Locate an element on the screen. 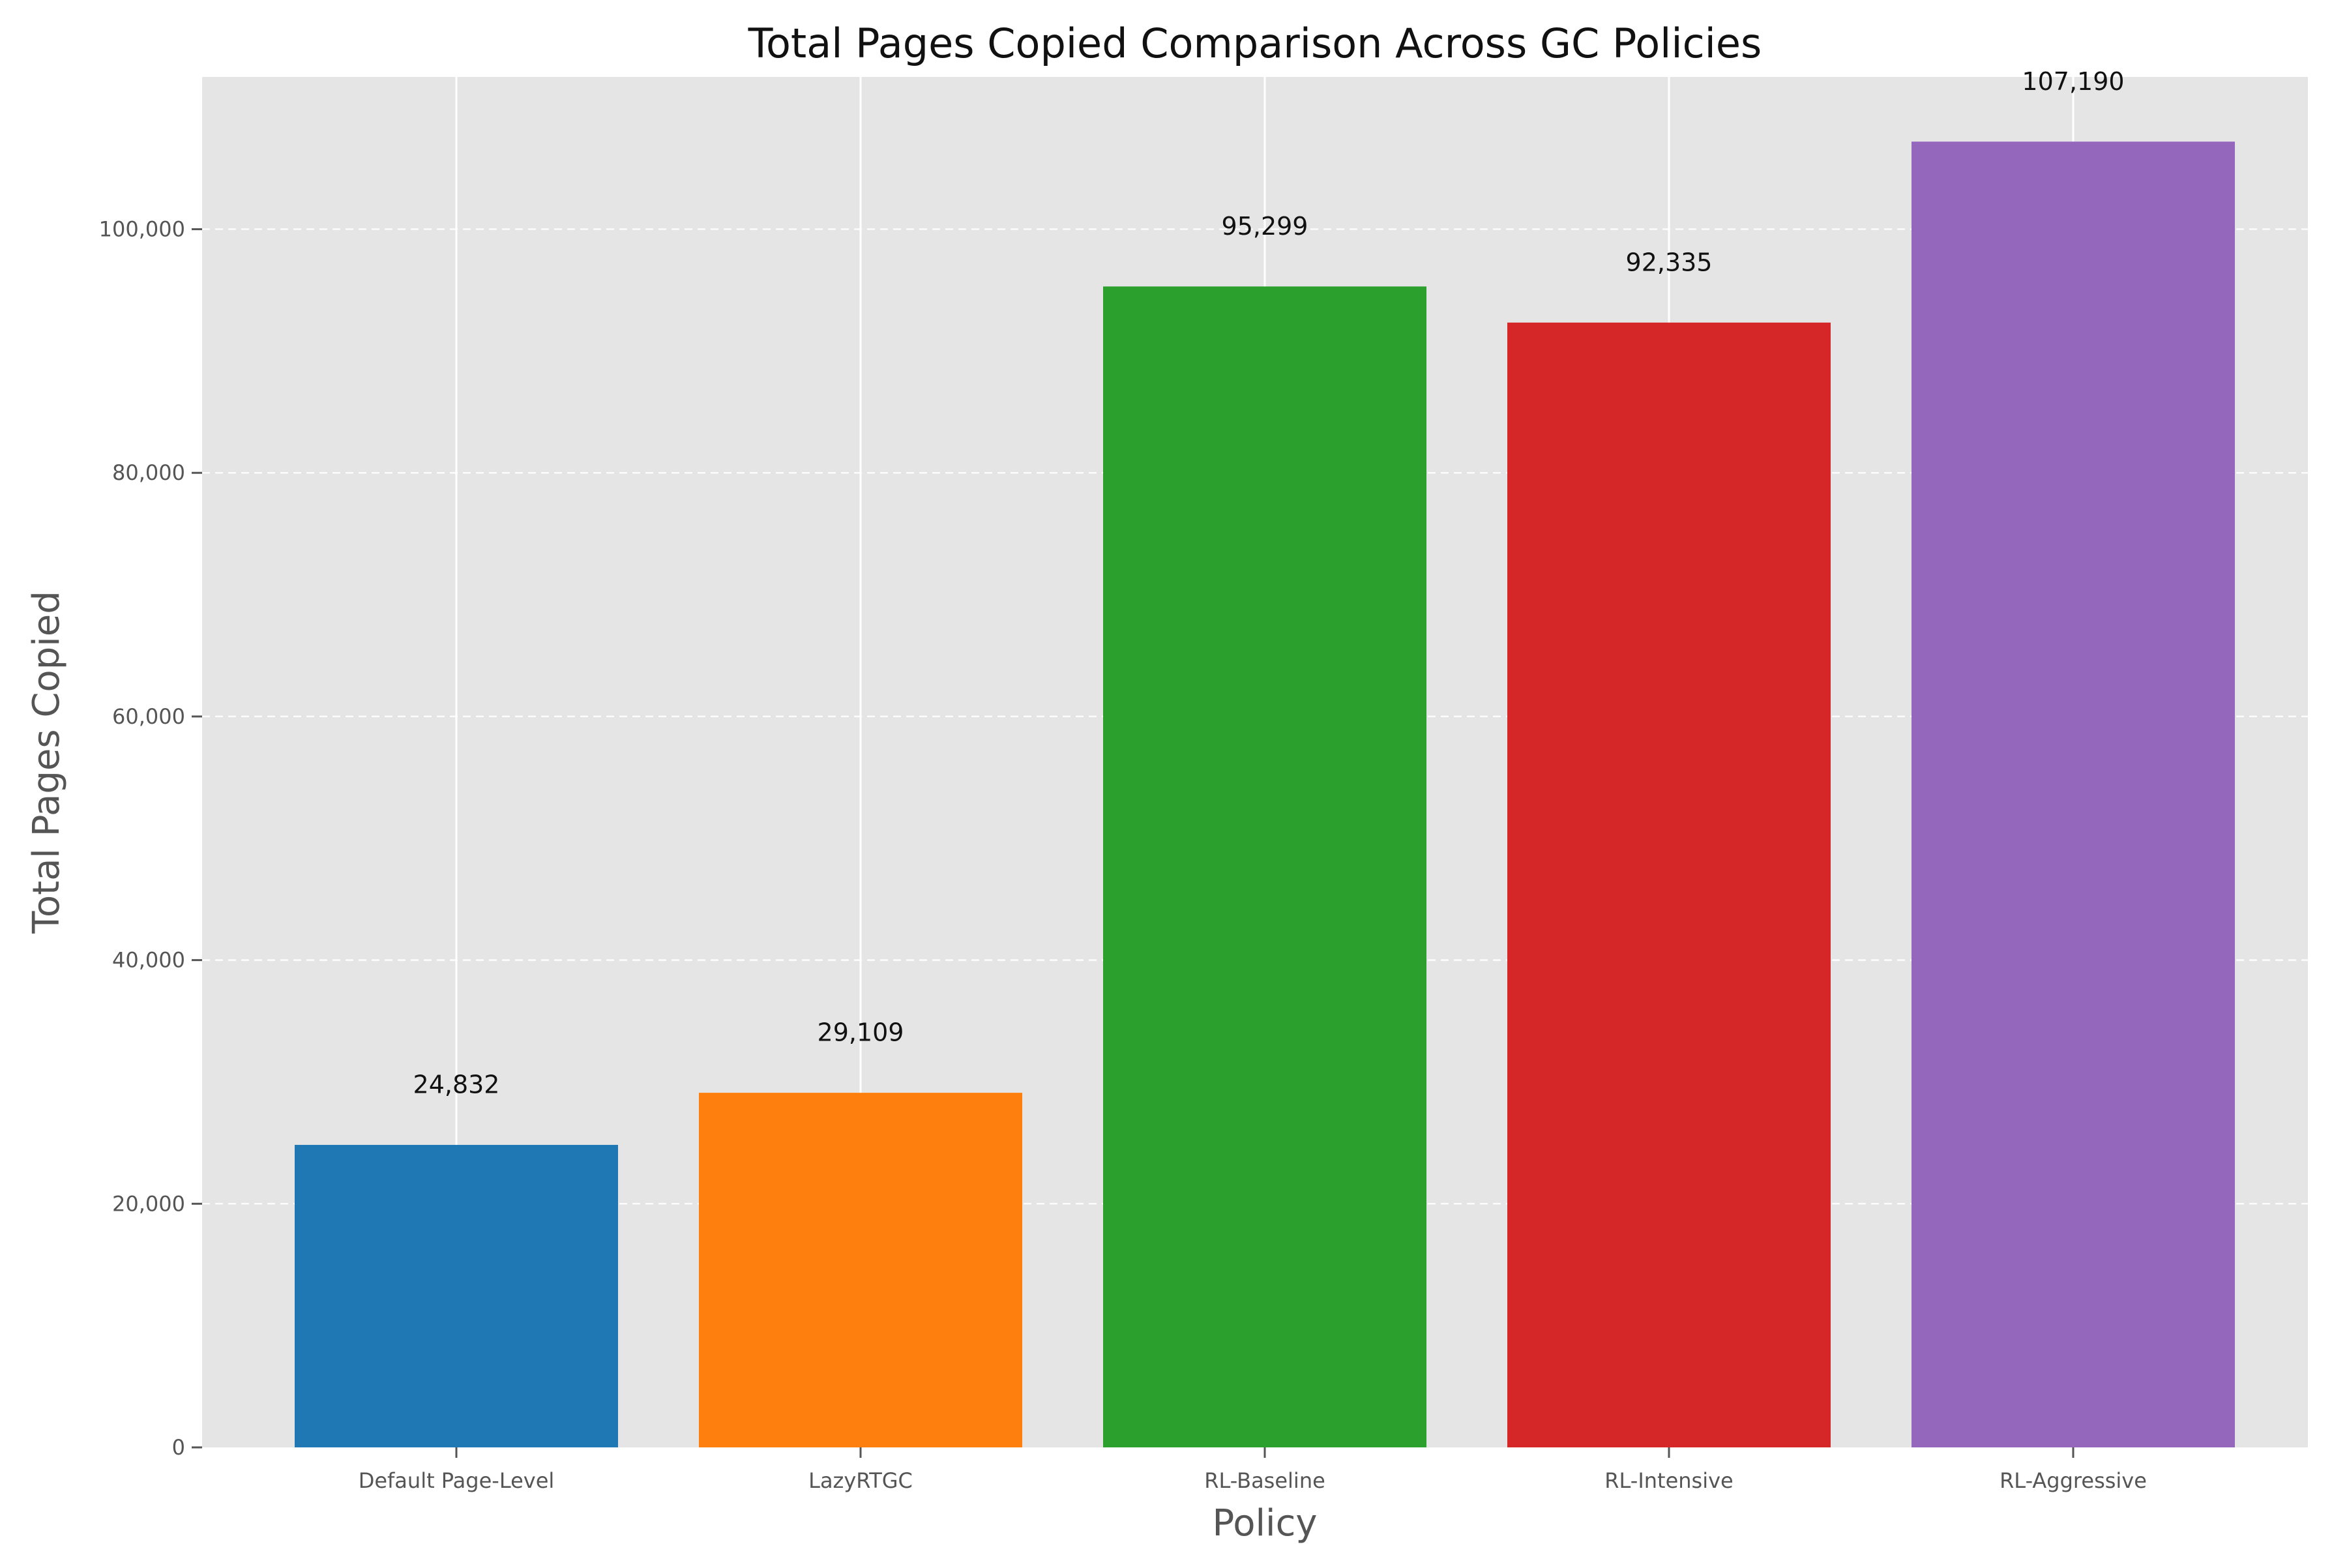 This screenshot has width=2347, height=1568. bar-value-label: 24,832 is located at coordinates (456, 1085).